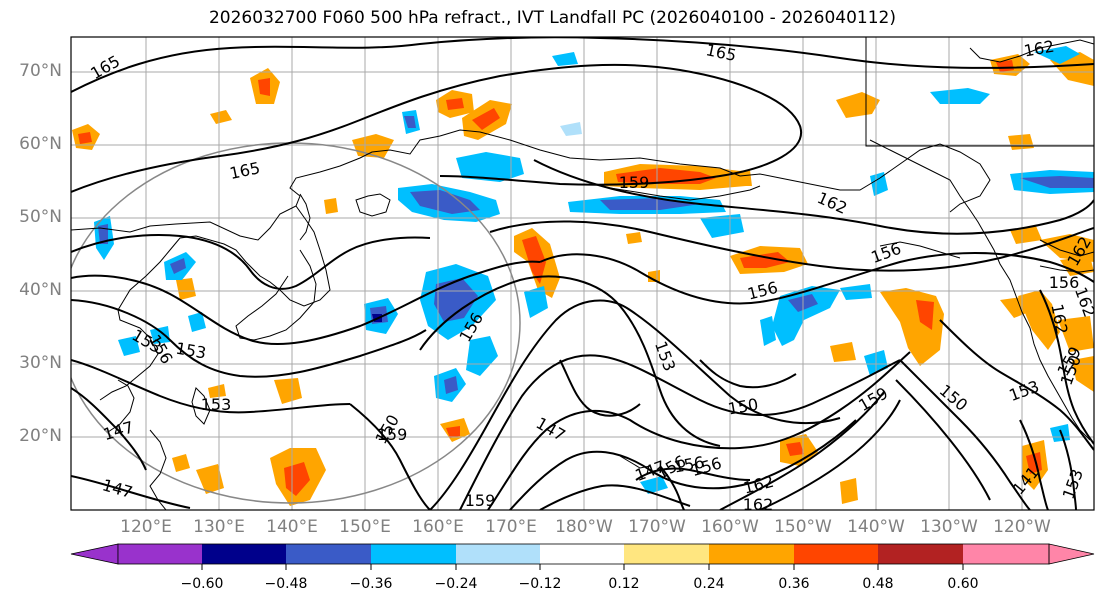 The width and height of the screenshot is (1105, 604). What do you see at coordinates (624, 584) in the screenshot?
I see `colorbar-tick-label: 0.12` at bounding box center [624, 584].